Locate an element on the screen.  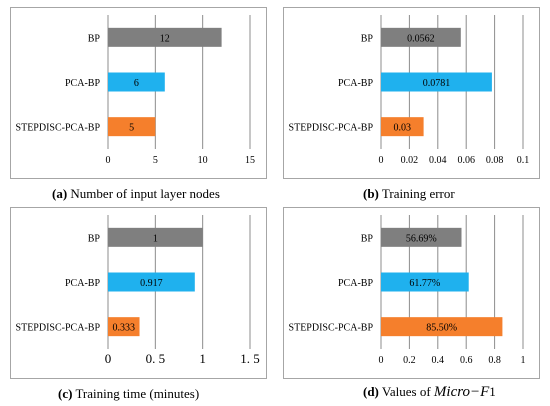
chart-c-xtick-label: 1. 5 is located at coordinates (250, 358).